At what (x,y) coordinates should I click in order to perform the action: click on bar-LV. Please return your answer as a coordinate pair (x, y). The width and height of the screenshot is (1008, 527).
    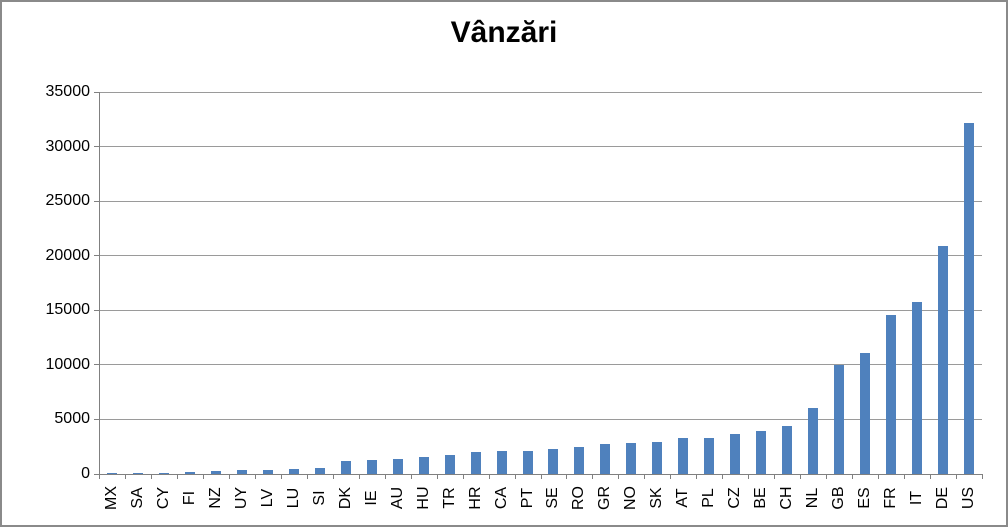
    Looking at the image, I should click on (268, 472).